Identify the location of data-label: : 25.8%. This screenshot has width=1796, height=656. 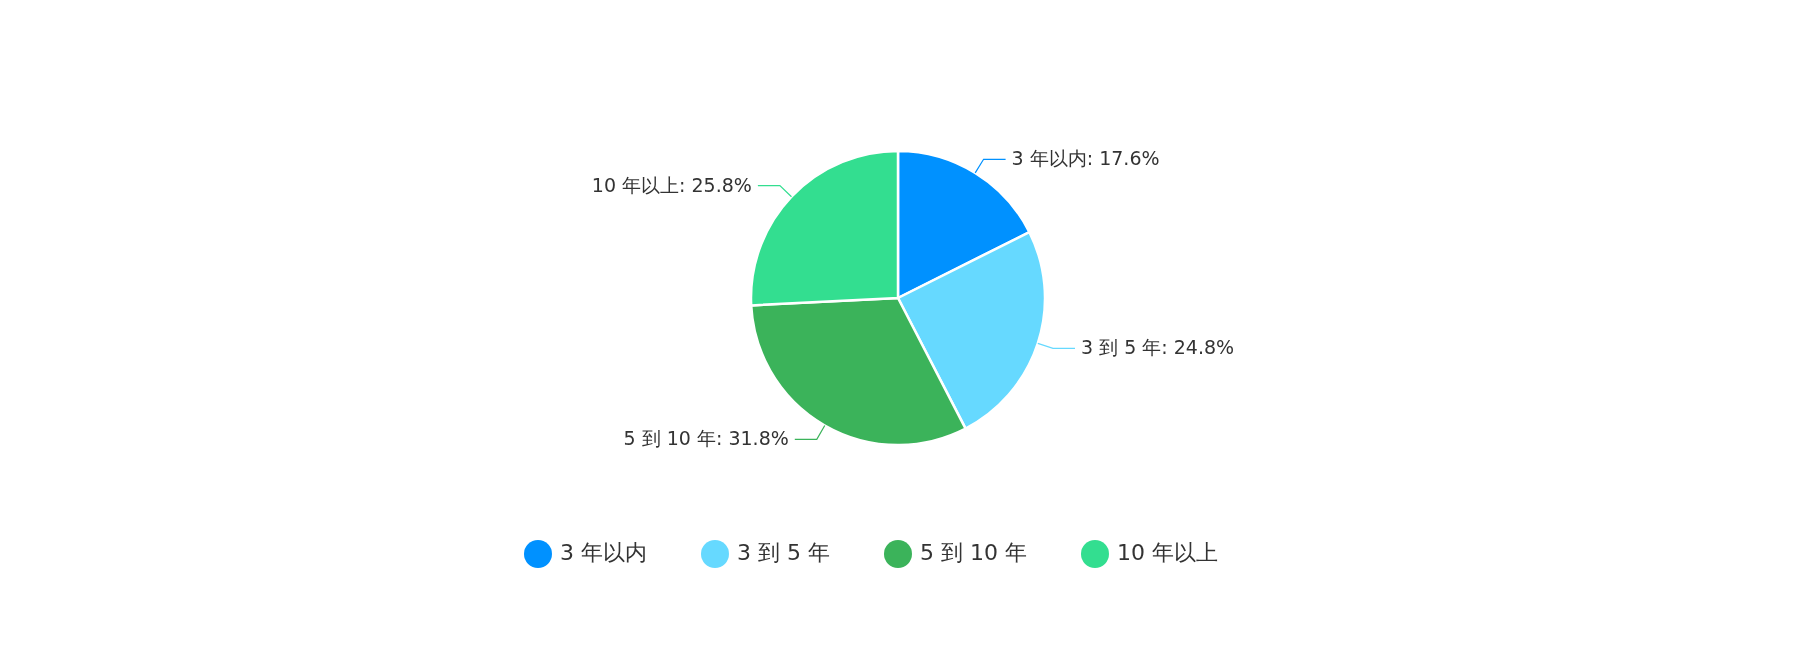
(715, 184).